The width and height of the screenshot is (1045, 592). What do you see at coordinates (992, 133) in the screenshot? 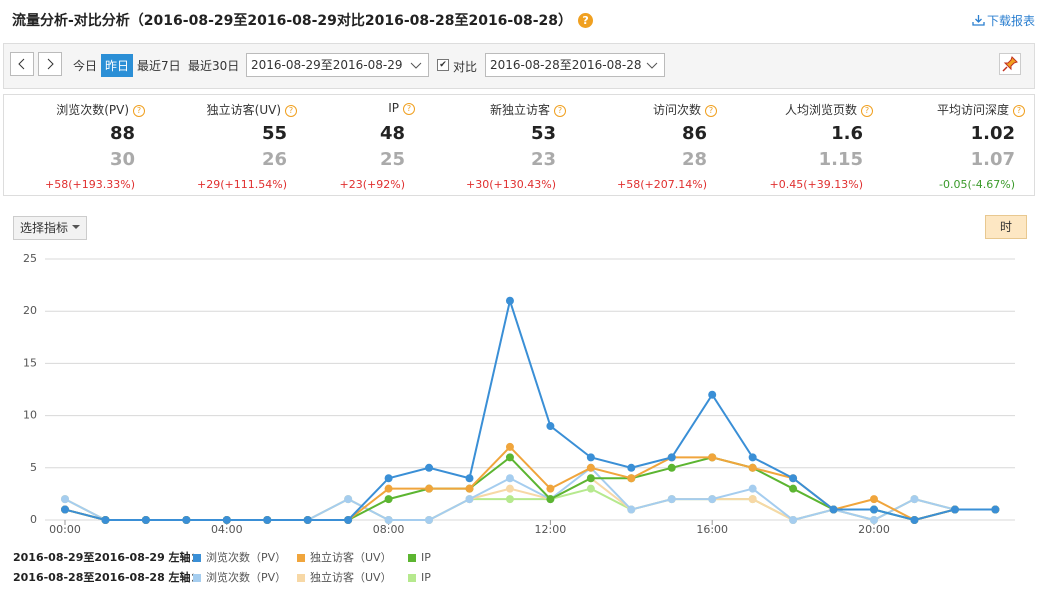
I see `metric-current: 1.02` at bounding box center [992, 133].